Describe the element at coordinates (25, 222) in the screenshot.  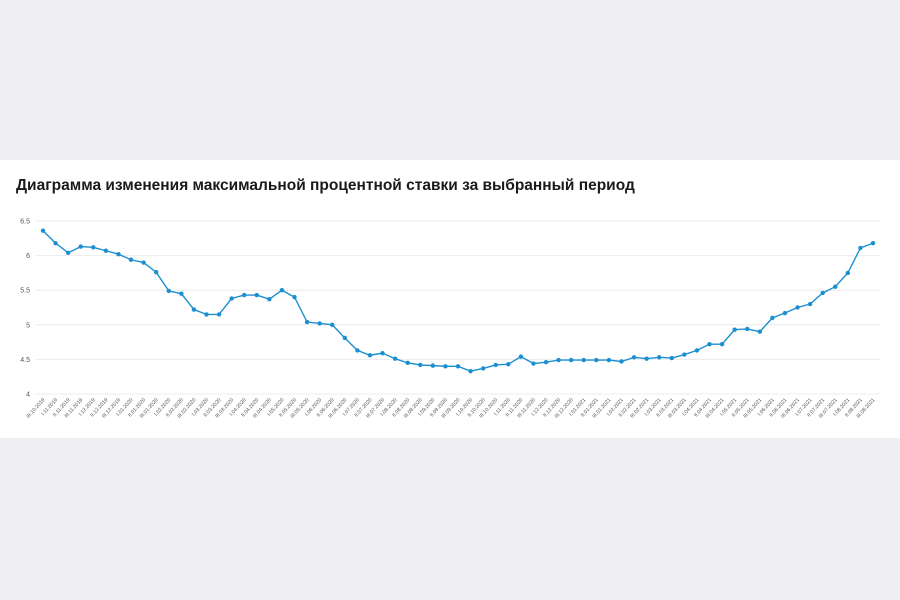
I see `y-tick-label: 6.5` at that location.